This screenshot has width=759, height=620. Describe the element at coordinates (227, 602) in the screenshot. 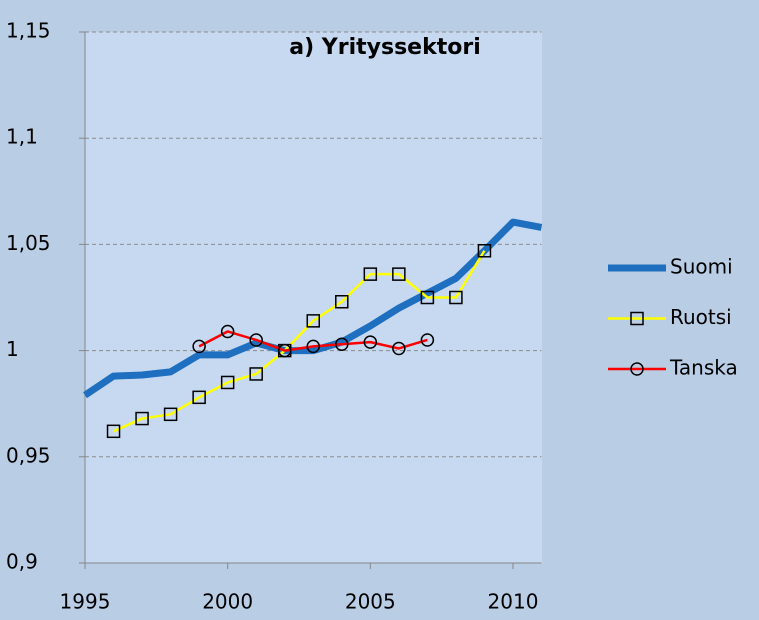

I see `x-tick-label: 2000` at that location.